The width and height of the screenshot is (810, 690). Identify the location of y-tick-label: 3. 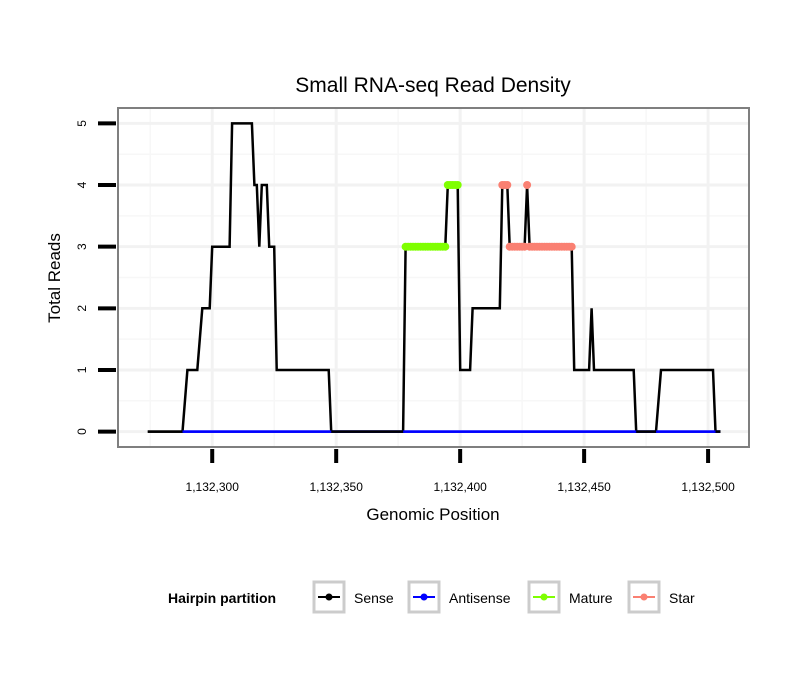
(82, 246).